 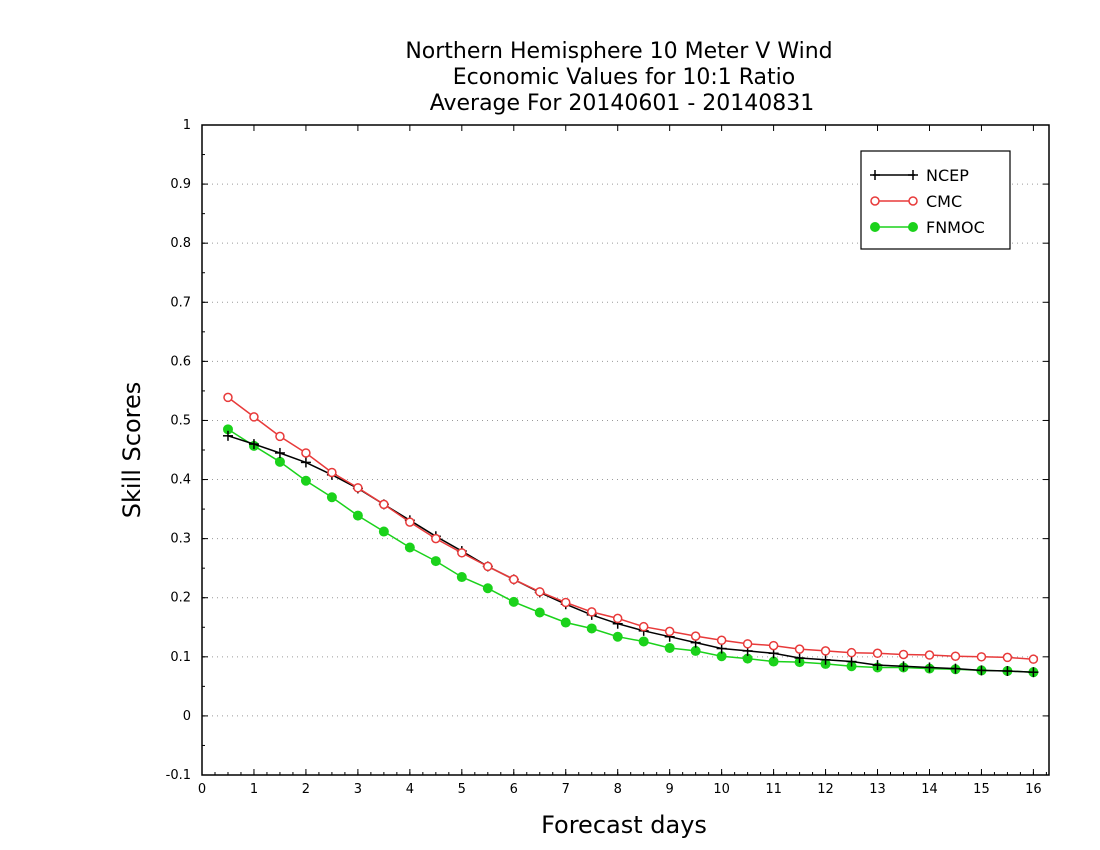 What do you see at coordinates (462, 789) in the screenshot?
I see `x-tick-label: 5` at bounding box center [462, 789].